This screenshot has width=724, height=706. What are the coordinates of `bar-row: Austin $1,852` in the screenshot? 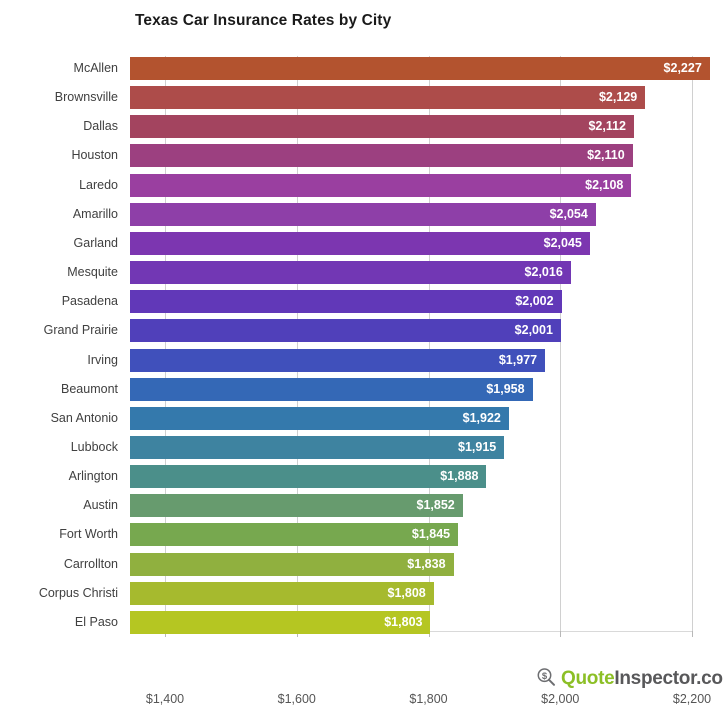 It's located at (362, 506).